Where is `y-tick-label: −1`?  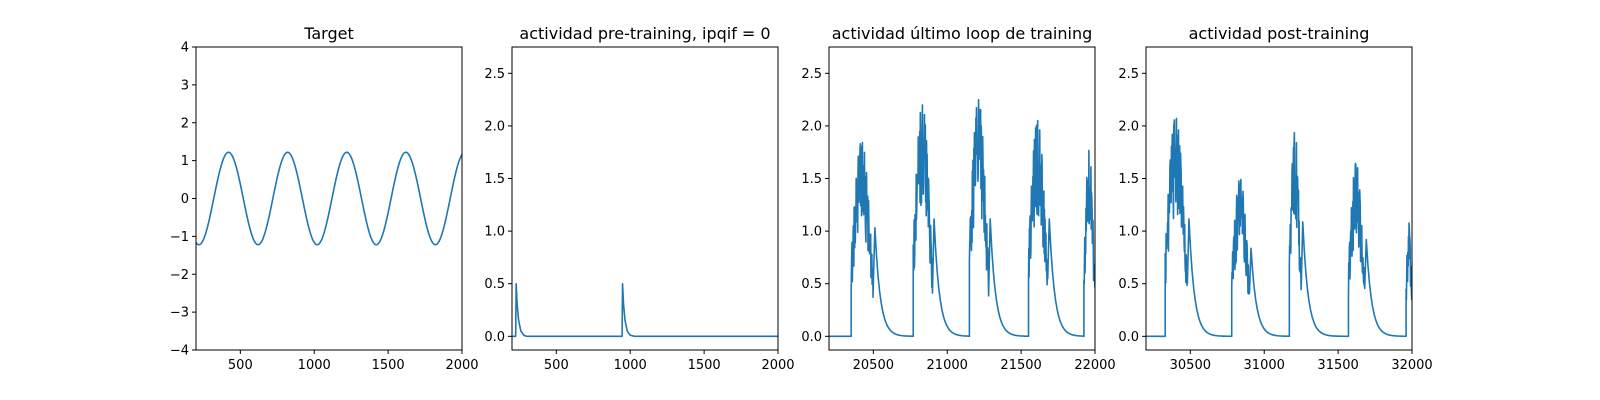 y-tick-label: −1 is located at coordinates (179, 237).